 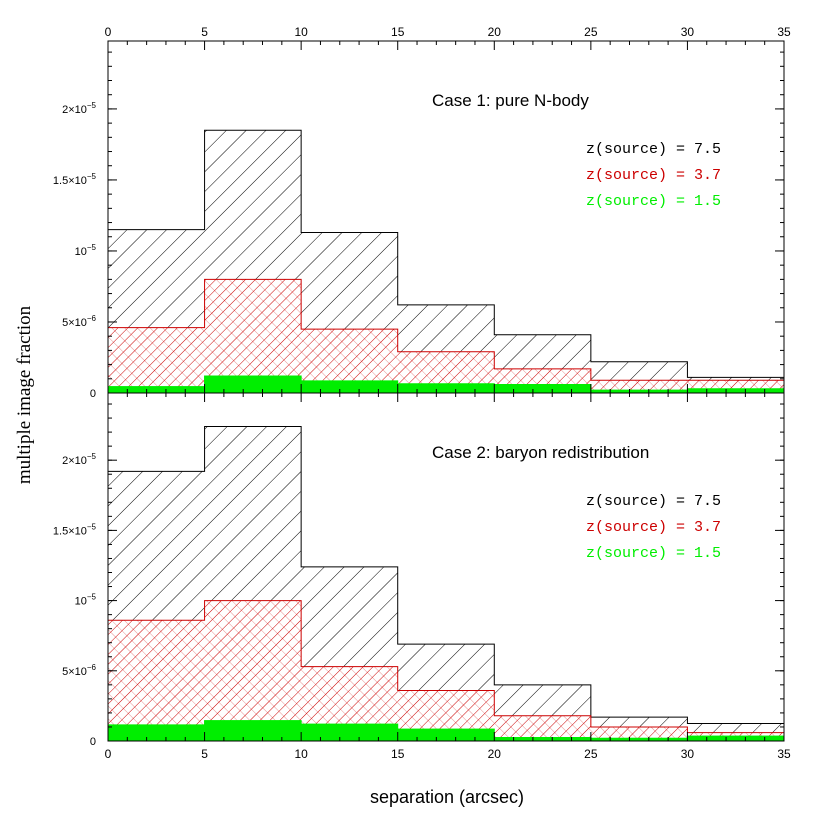 What do you see at coordinates (510, 100) in the screenshot?
I see `panel-title: Case 1: pure N-body` at bounding box center [510, 100].